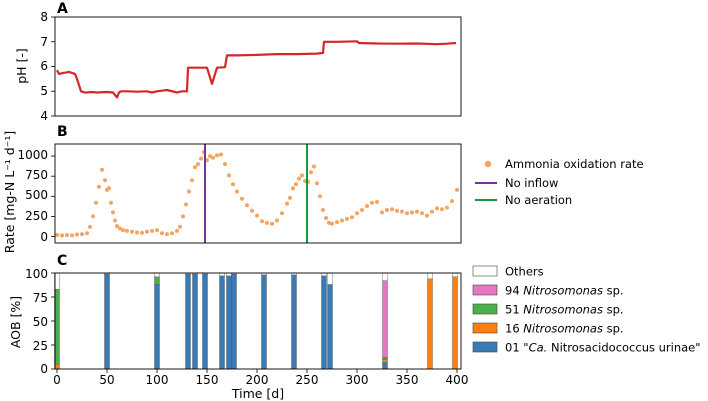  Describe the element at coordinates (485, 328) in the screenshot. I see `legend-swatch-nitro16` at that location.